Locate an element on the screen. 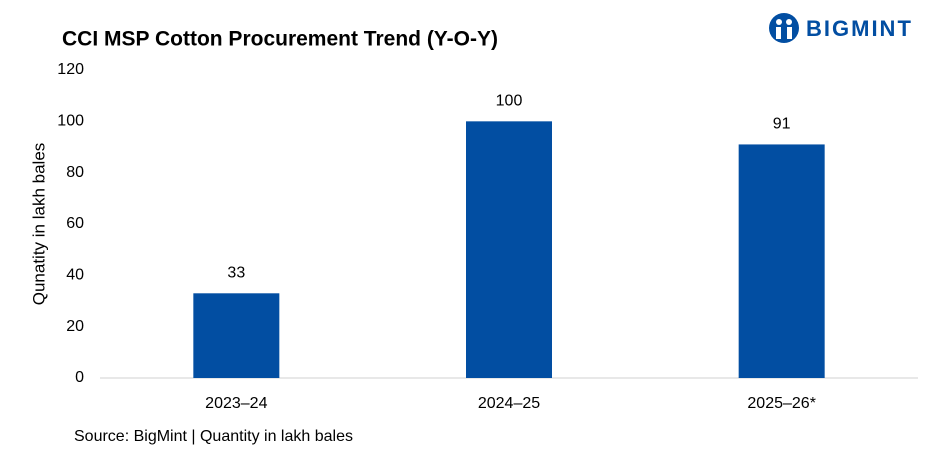 The width and height of the screenshot is (940, 470). logo-text: BIGMINT is located at coordinates (859, 28).